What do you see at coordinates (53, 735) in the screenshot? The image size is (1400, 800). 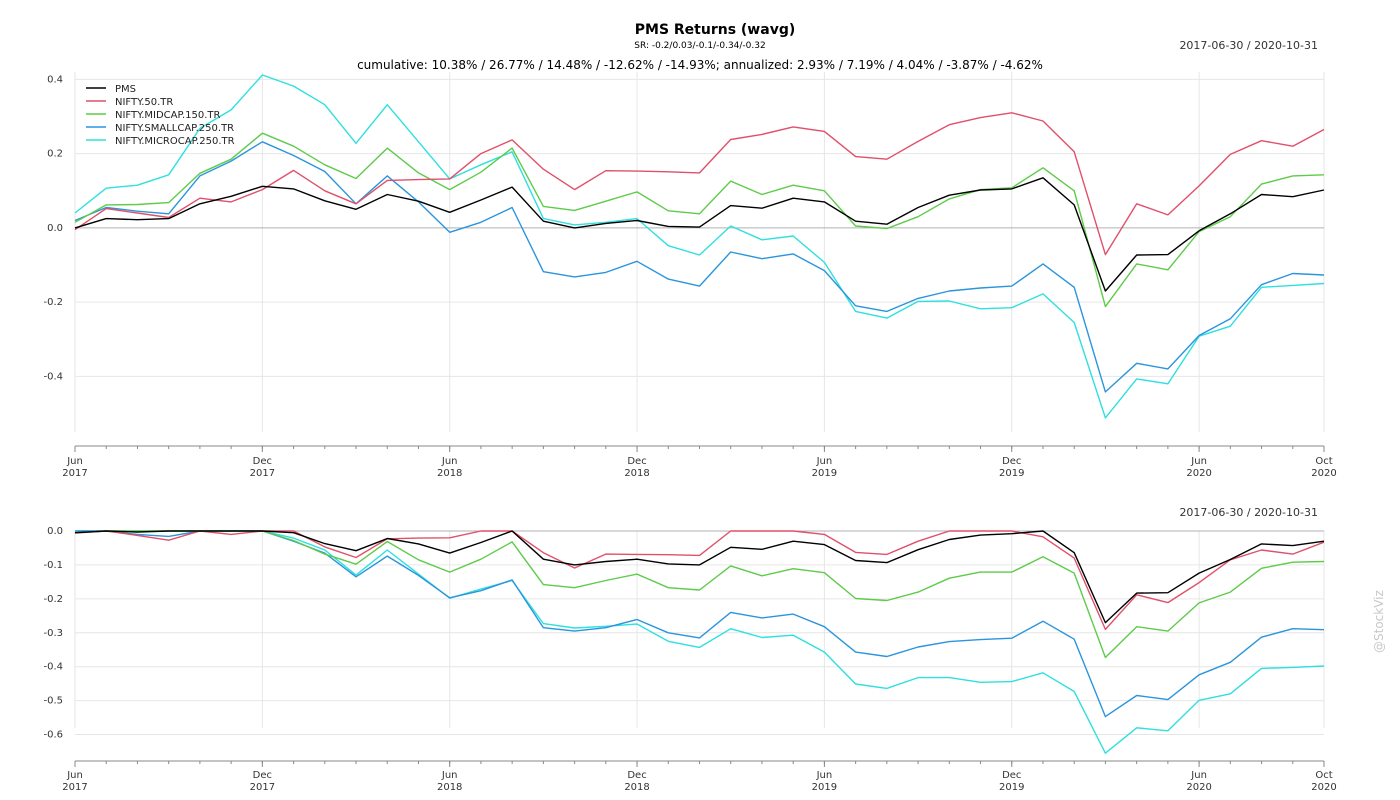 I see `y-tick-label: -0.6` at bounding box center [53, 735].